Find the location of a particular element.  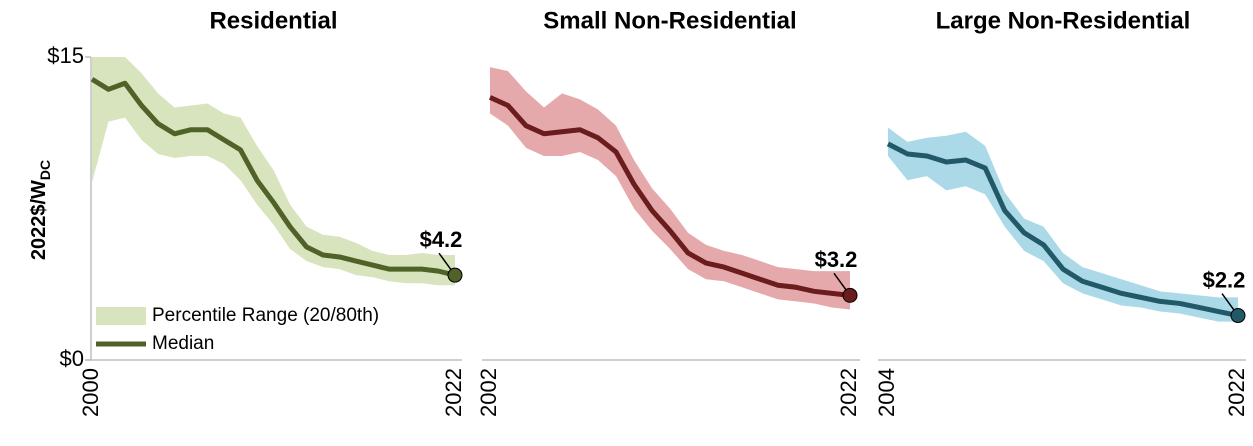

y-label-sub: DC is located at coordinates (45, 170).